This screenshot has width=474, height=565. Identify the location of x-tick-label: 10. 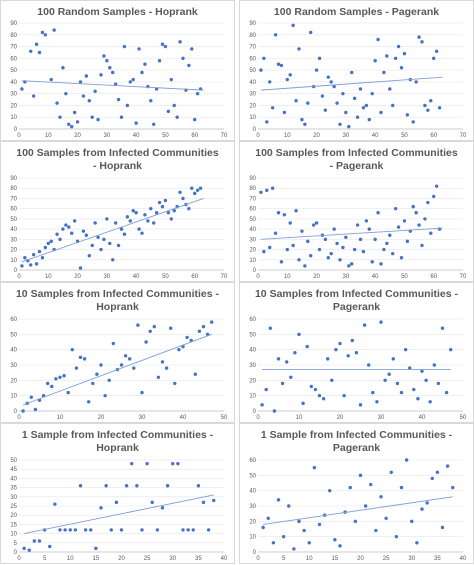
(48, 277).